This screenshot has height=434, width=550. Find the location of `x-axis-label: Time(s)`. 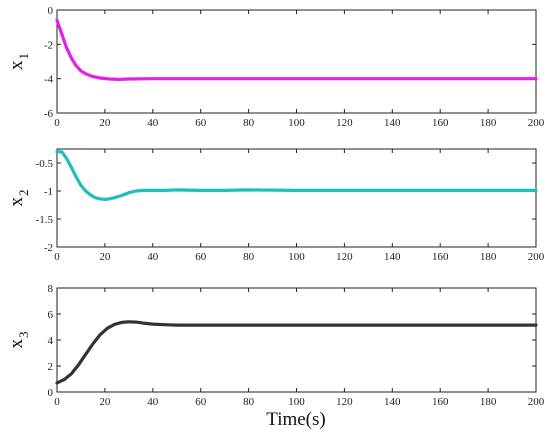

x-axis-label: Time(s) is located at coordinates (295, 419).